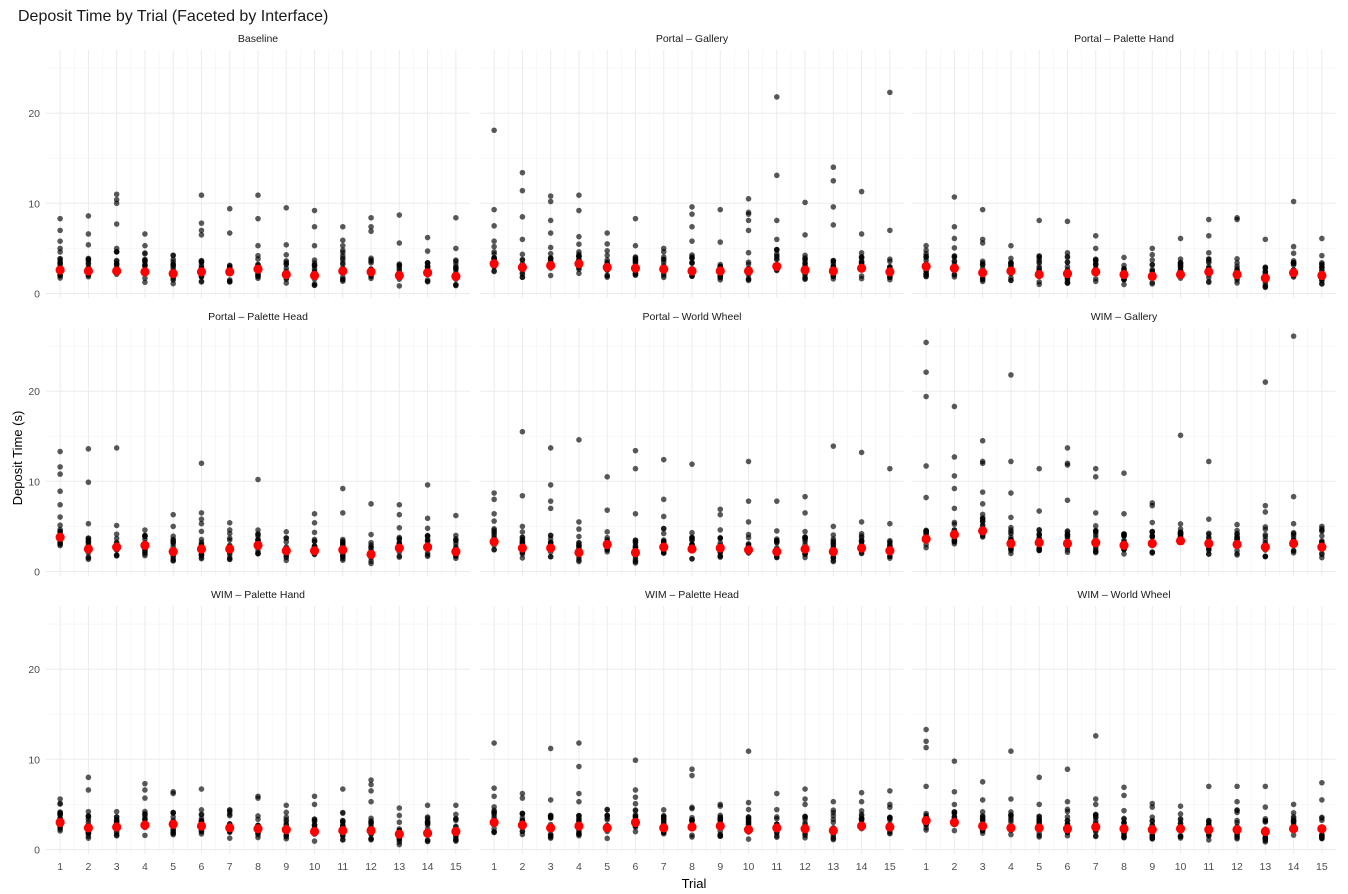 Image resolution: width=1348 pixels, height=894 pixels. I want to click on x-tick-label: 7, so click(230, 867).